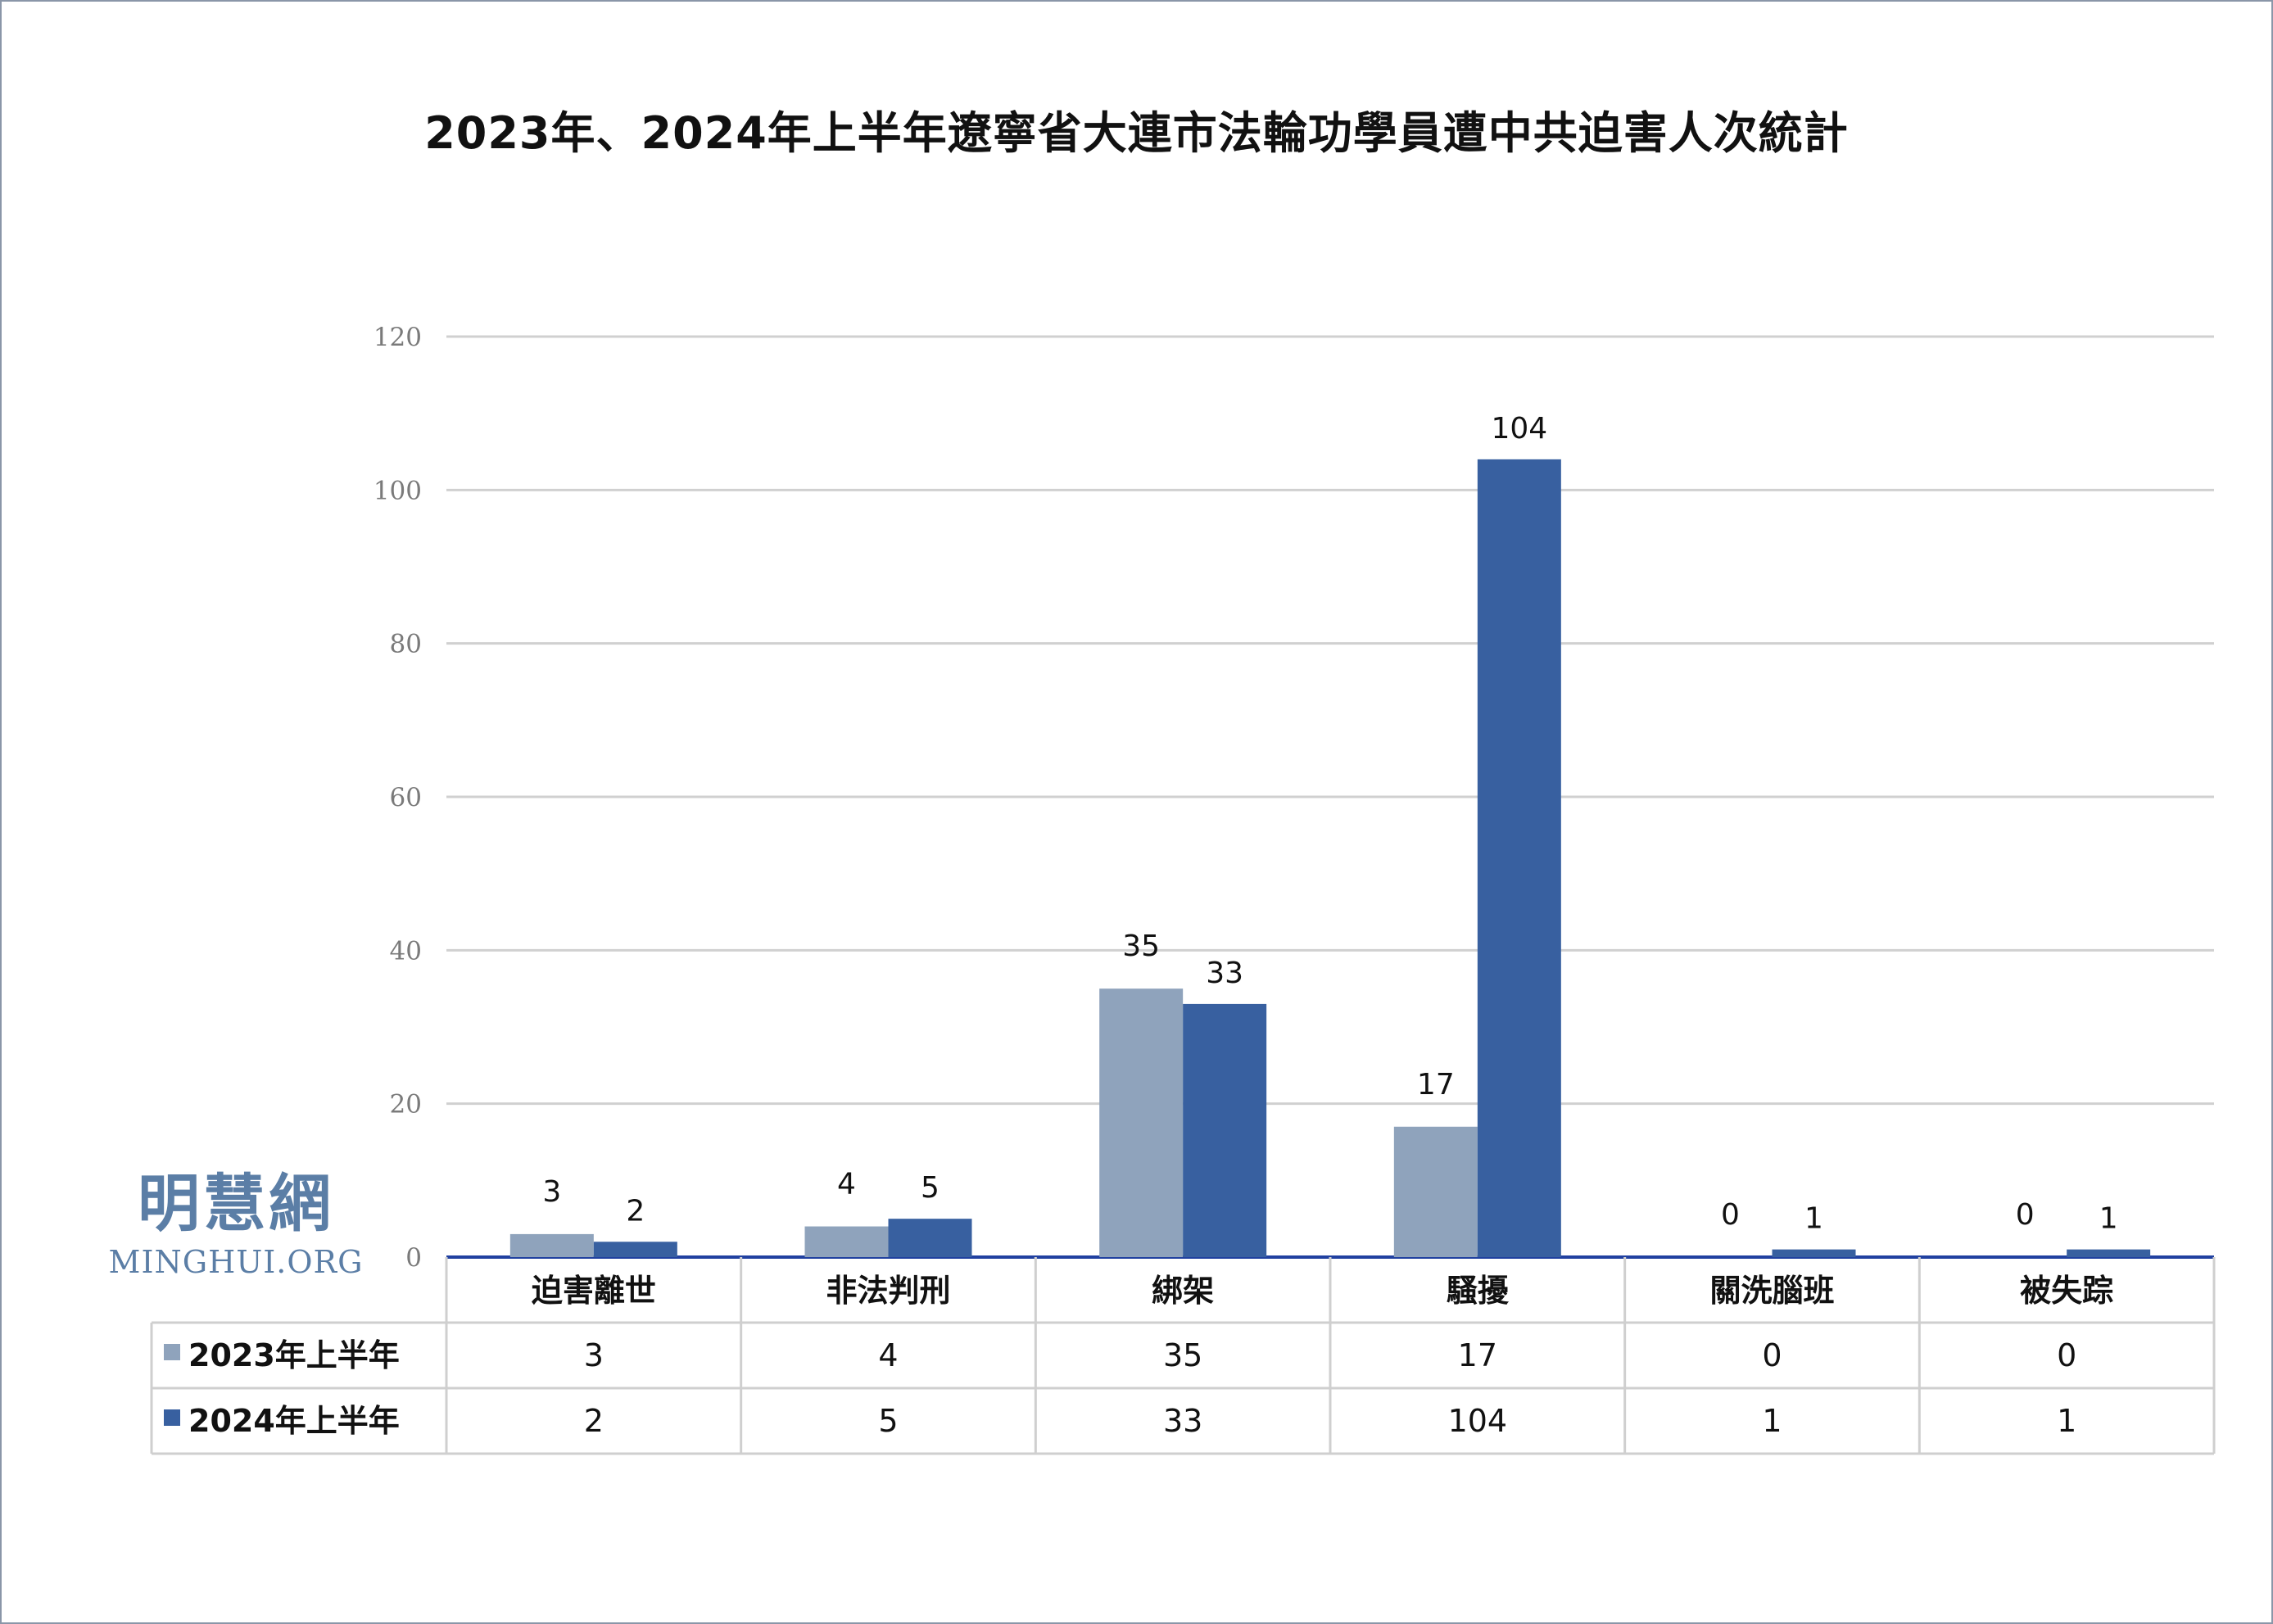 The image size is (2273, 1624). Describe the element at coordinates (594, 1421) in the screenshot. I see `table-cell: 2` at that location.